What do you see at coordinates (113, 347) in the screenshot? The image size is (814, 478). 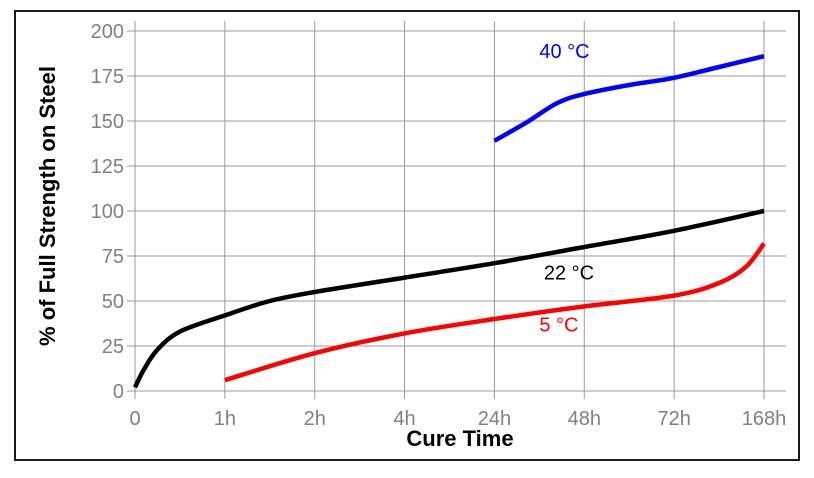 I see `y-tick-label: 25` at bounding box center [113, 347].